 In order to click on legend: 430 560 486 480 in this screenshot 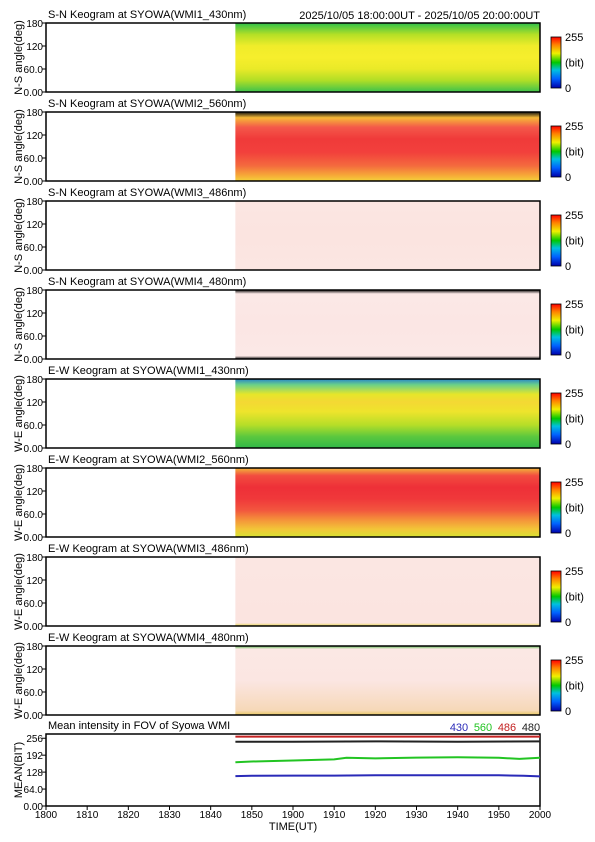, I will do `click(495, 728)`.